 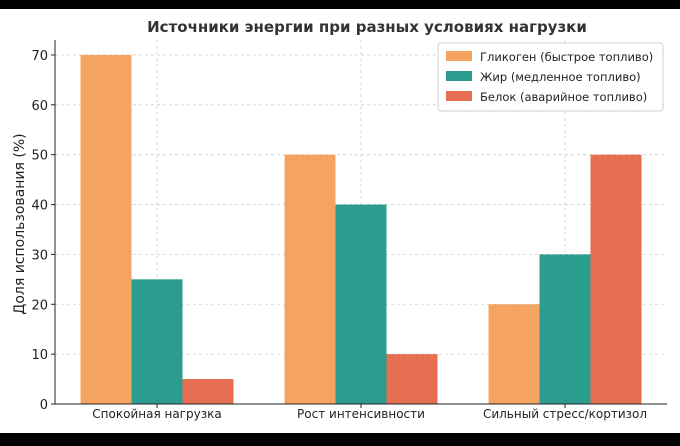 I want to click on x-tick-label: Спокойная нагрузка, so click(x=156, y=414).